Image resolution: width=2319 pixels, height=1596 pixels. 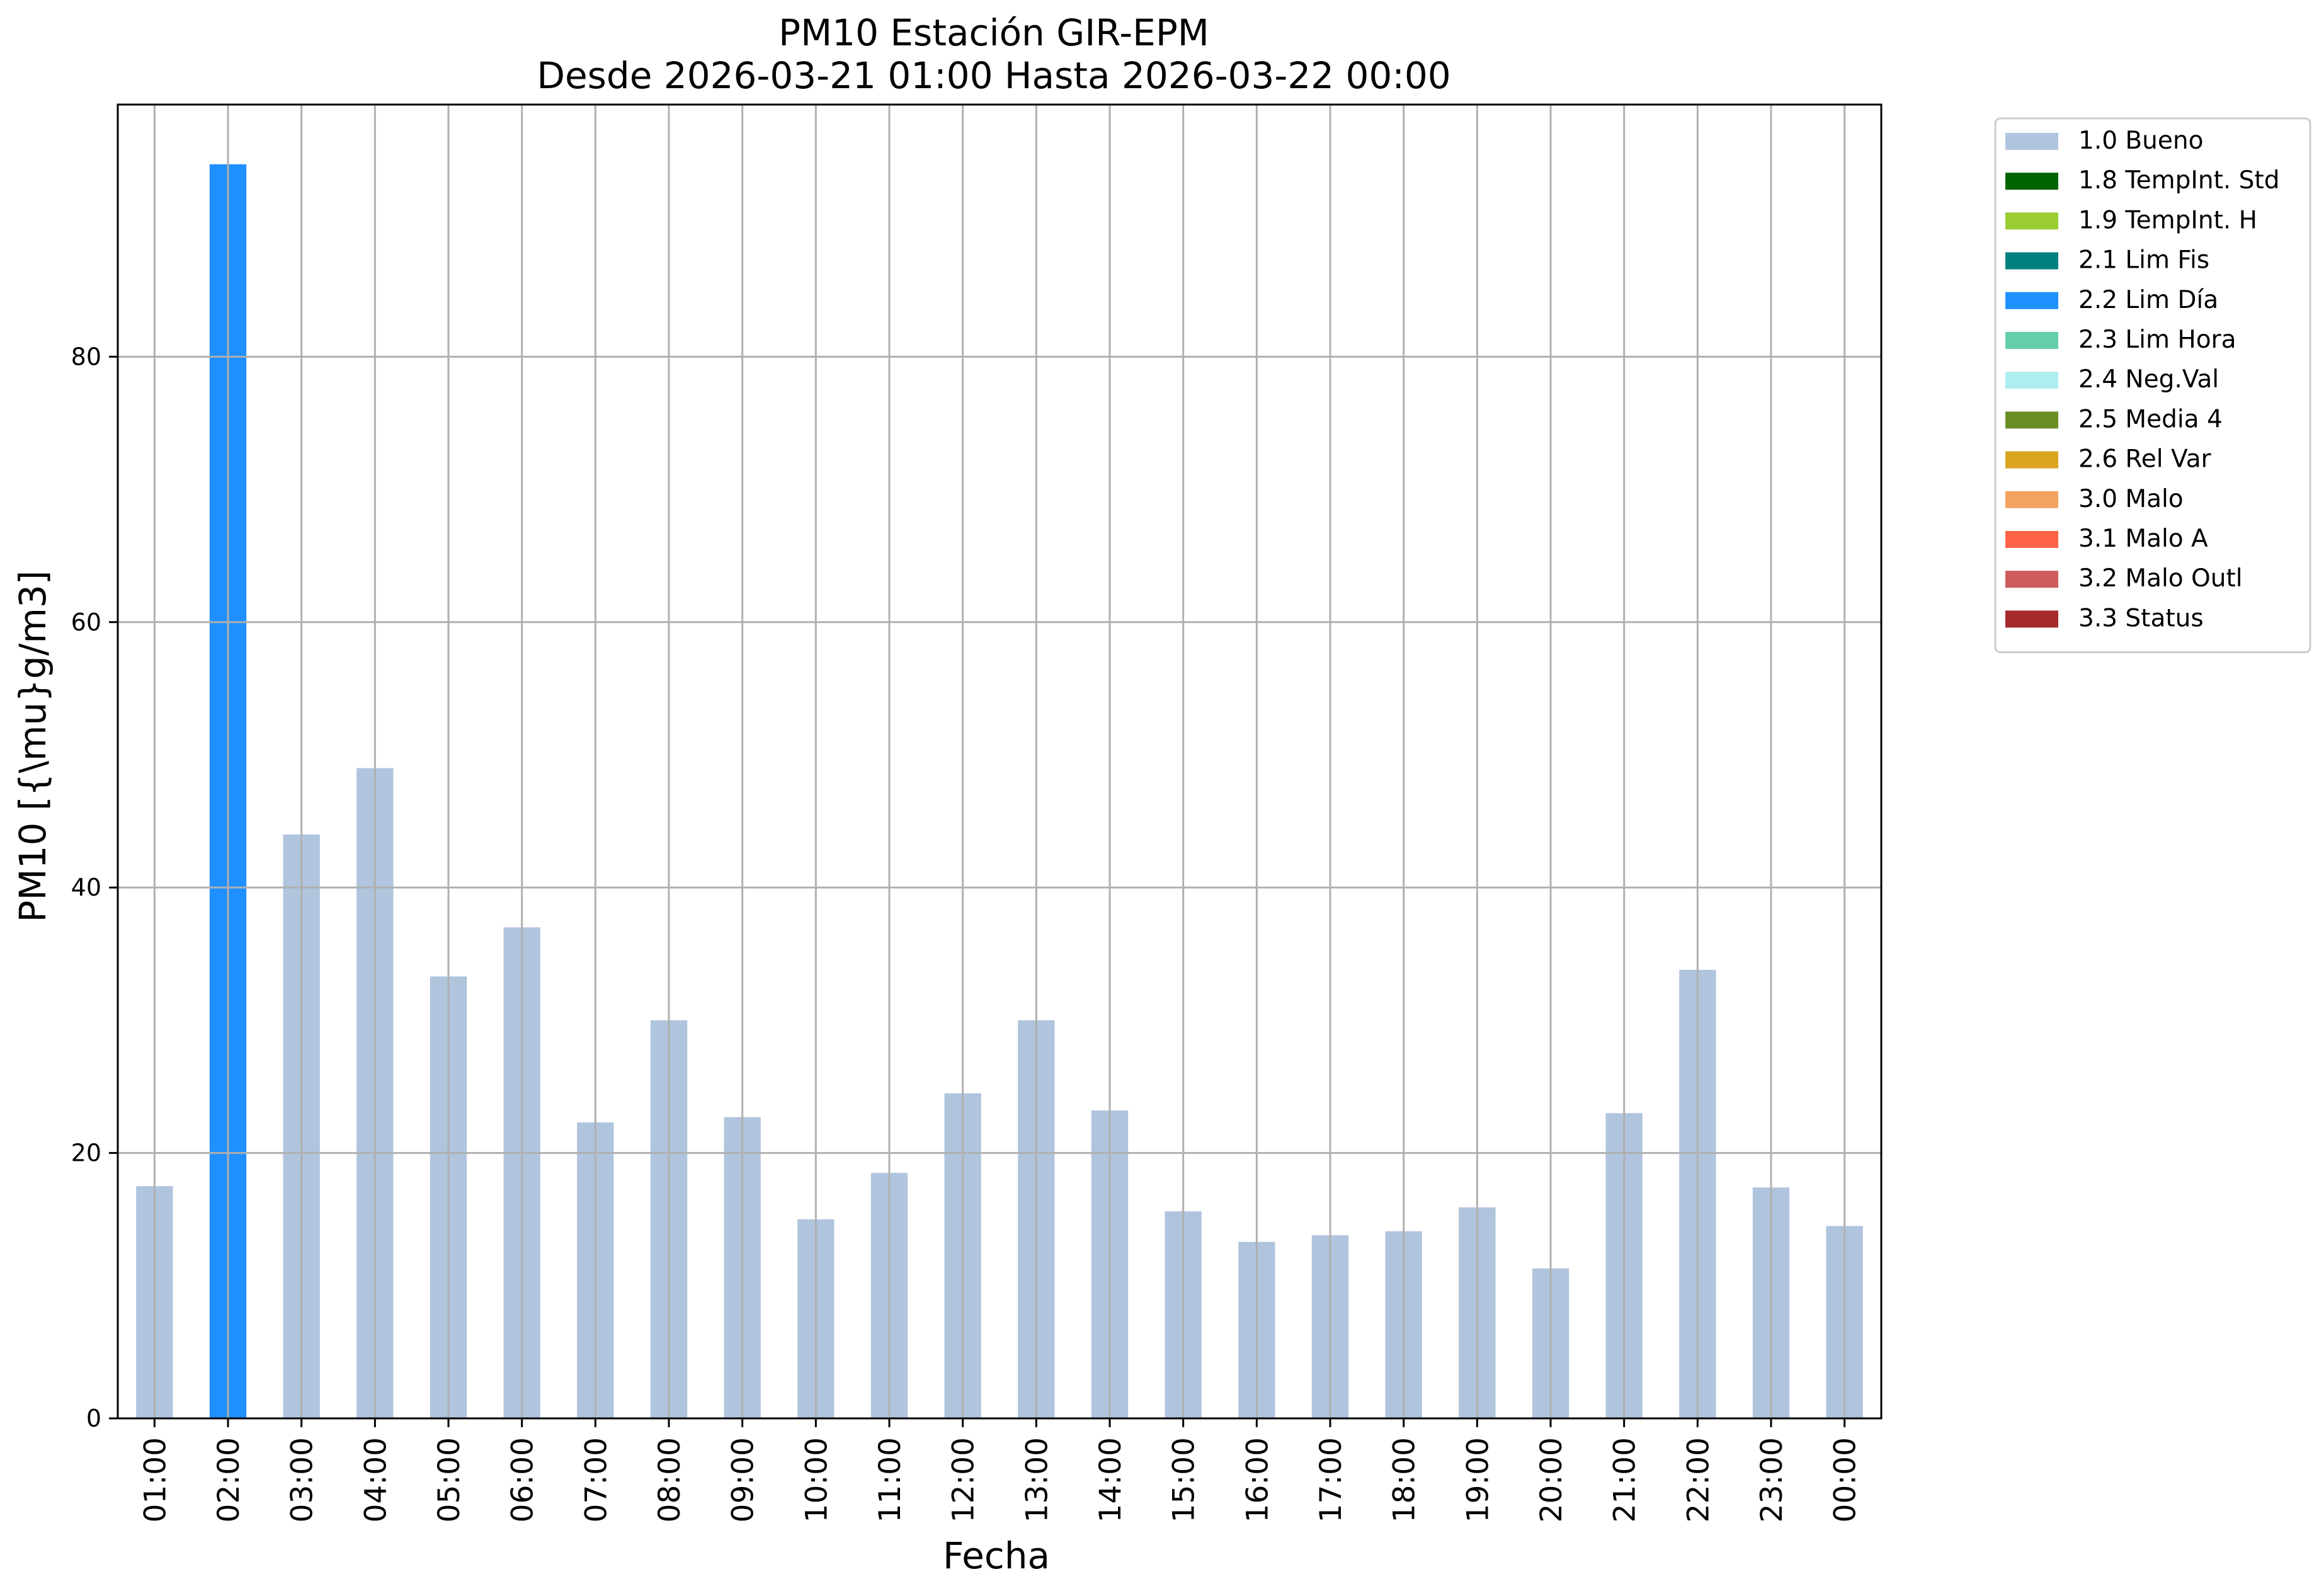 I want to click on legend-label-1.8: 1.8 TempInt. Std, so click(x=2178, y=180).